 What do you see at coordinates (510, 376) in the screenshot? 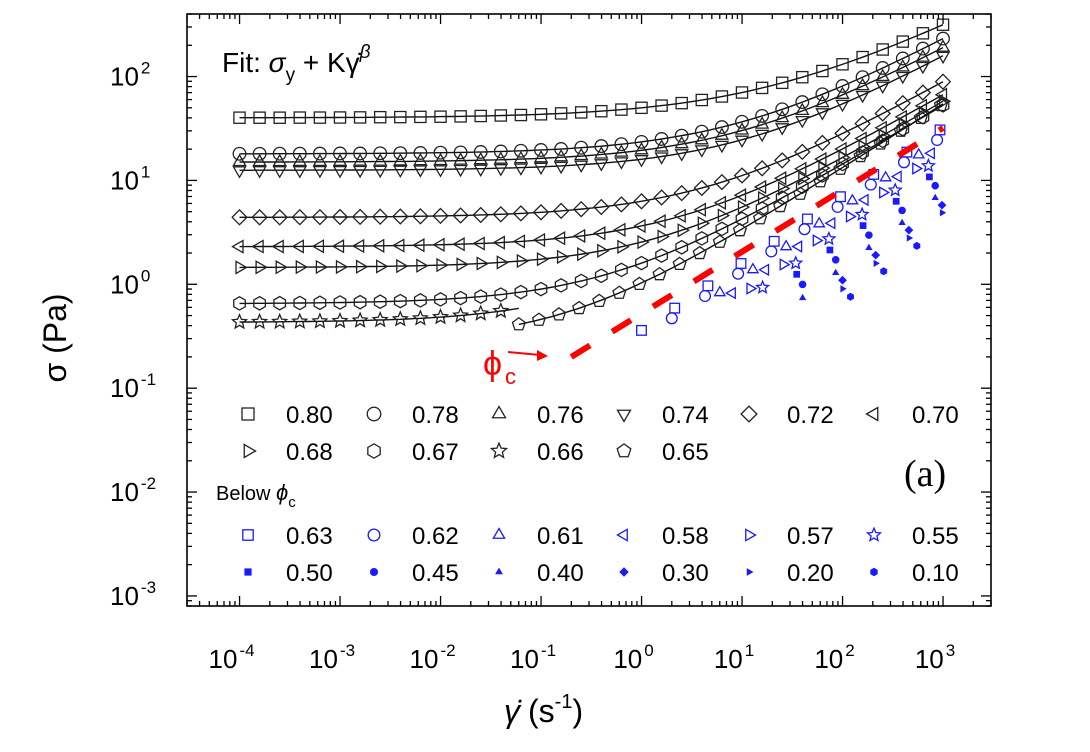
I see `phi-c-subscript: c` at bounding box center [510, 376].